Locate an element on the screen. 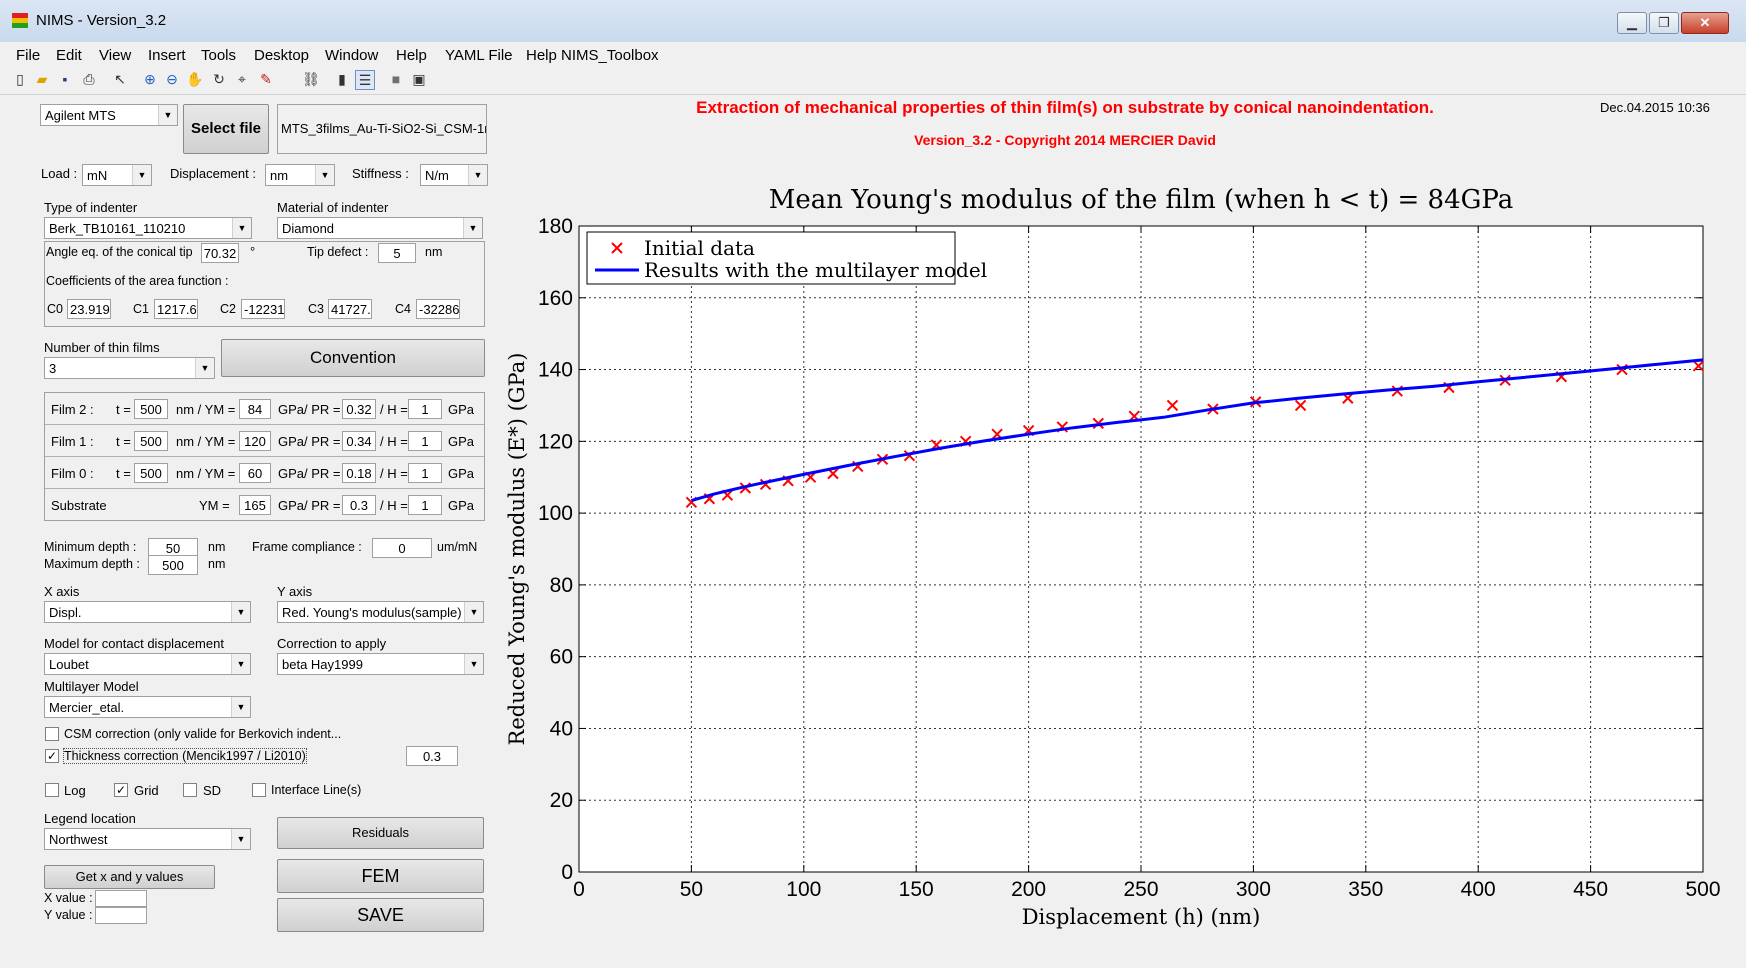 This screenshot has height=968, width=1746. indenter-type-label: Type of indenter is located at coordinates (91, 207).